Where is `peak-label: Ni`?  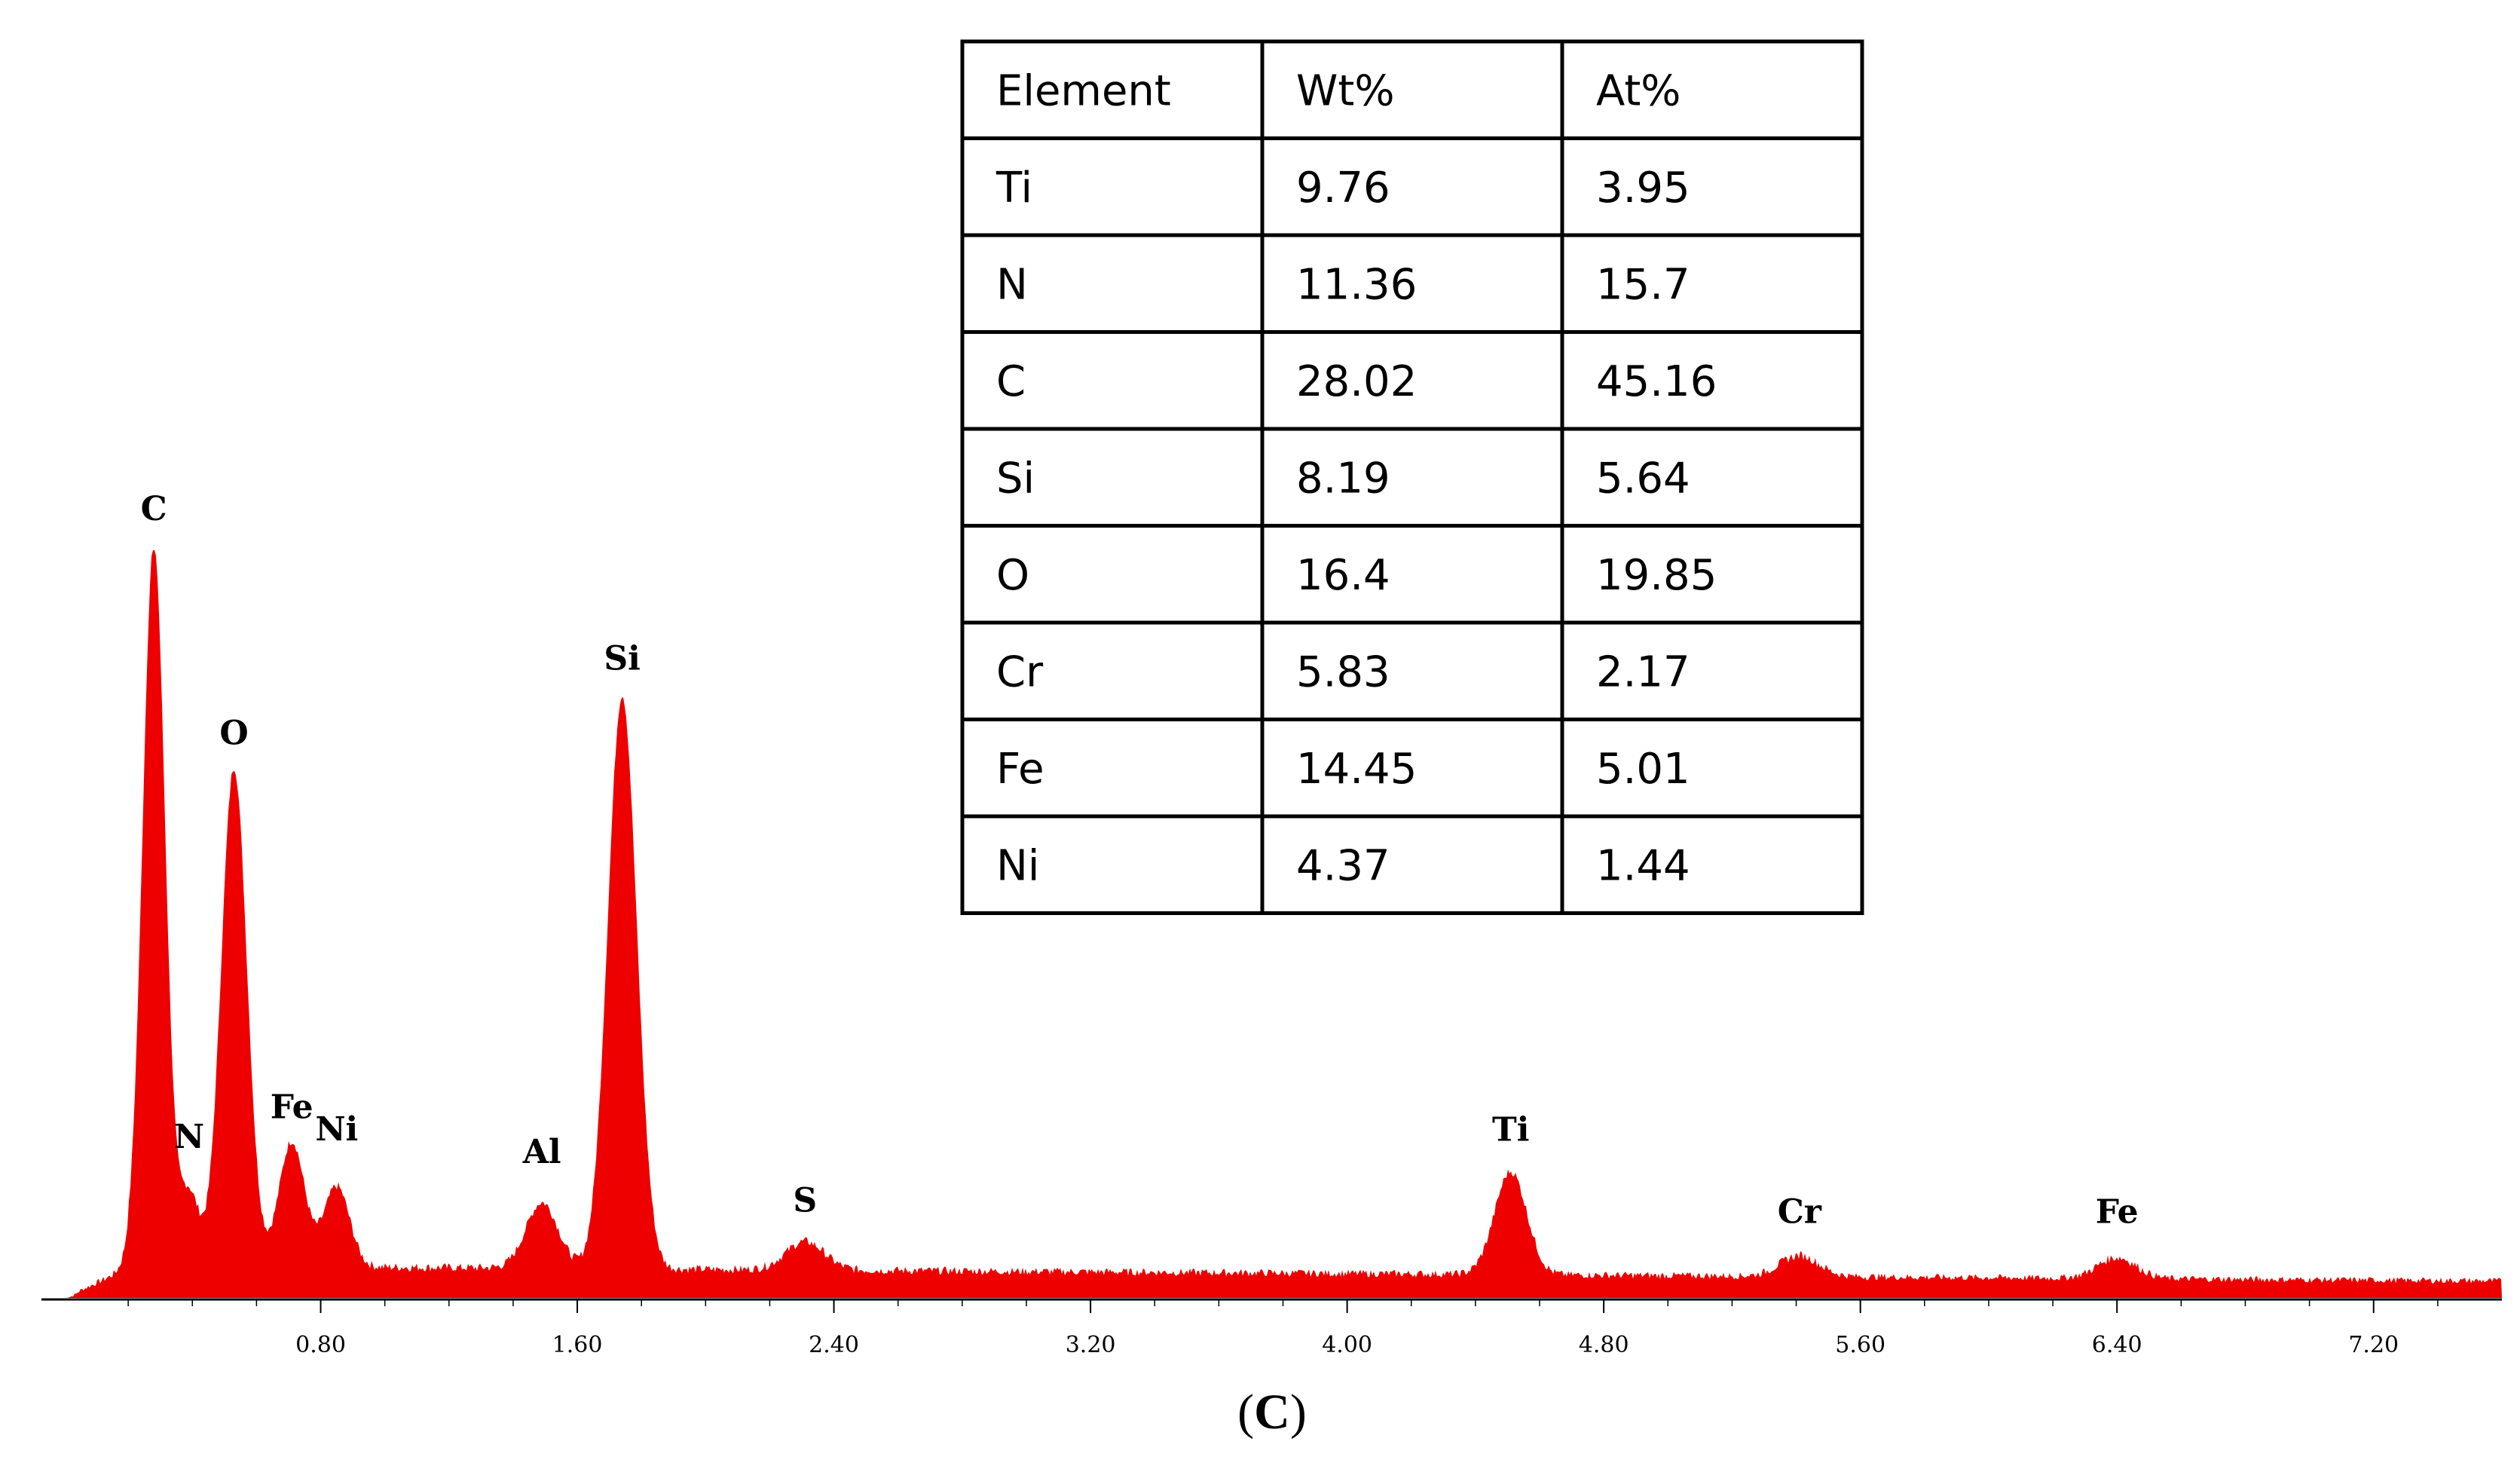 peak-label: Ni is located at coordinates (336, 1129).